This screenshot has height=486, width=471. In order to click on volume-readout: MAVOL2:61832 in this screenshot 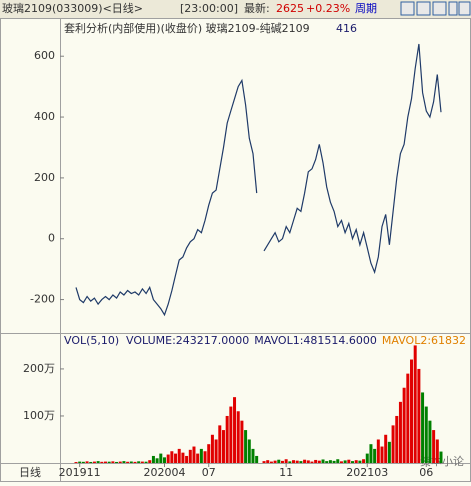, I will do `click(424, 340)`.